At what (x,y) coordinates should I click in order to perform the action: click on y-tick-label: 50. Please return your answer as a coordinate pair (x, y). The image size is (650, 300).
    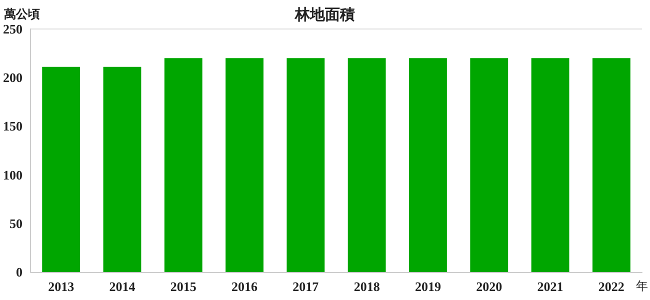
    Looking at the image, I should click on (16, 223).